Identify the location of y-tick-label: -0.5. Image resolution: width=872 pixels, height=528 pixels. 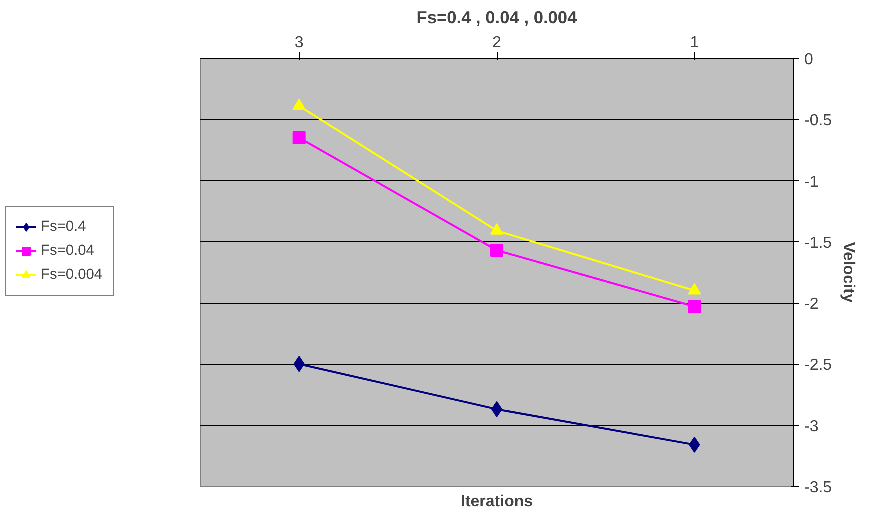
(818, 121).